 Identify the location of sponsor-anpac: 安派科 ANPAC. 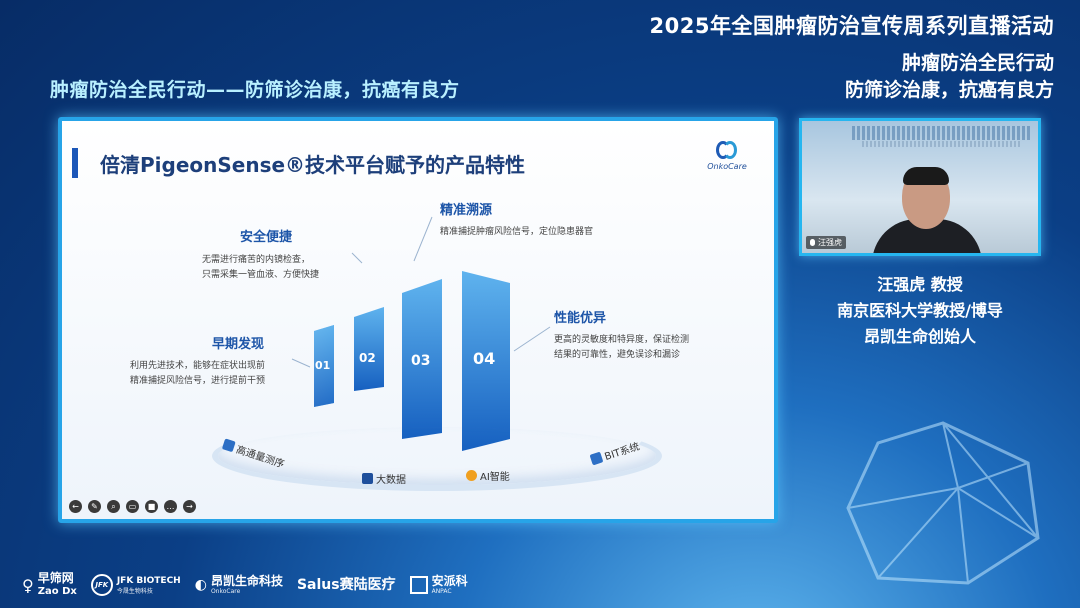
(438, 585).